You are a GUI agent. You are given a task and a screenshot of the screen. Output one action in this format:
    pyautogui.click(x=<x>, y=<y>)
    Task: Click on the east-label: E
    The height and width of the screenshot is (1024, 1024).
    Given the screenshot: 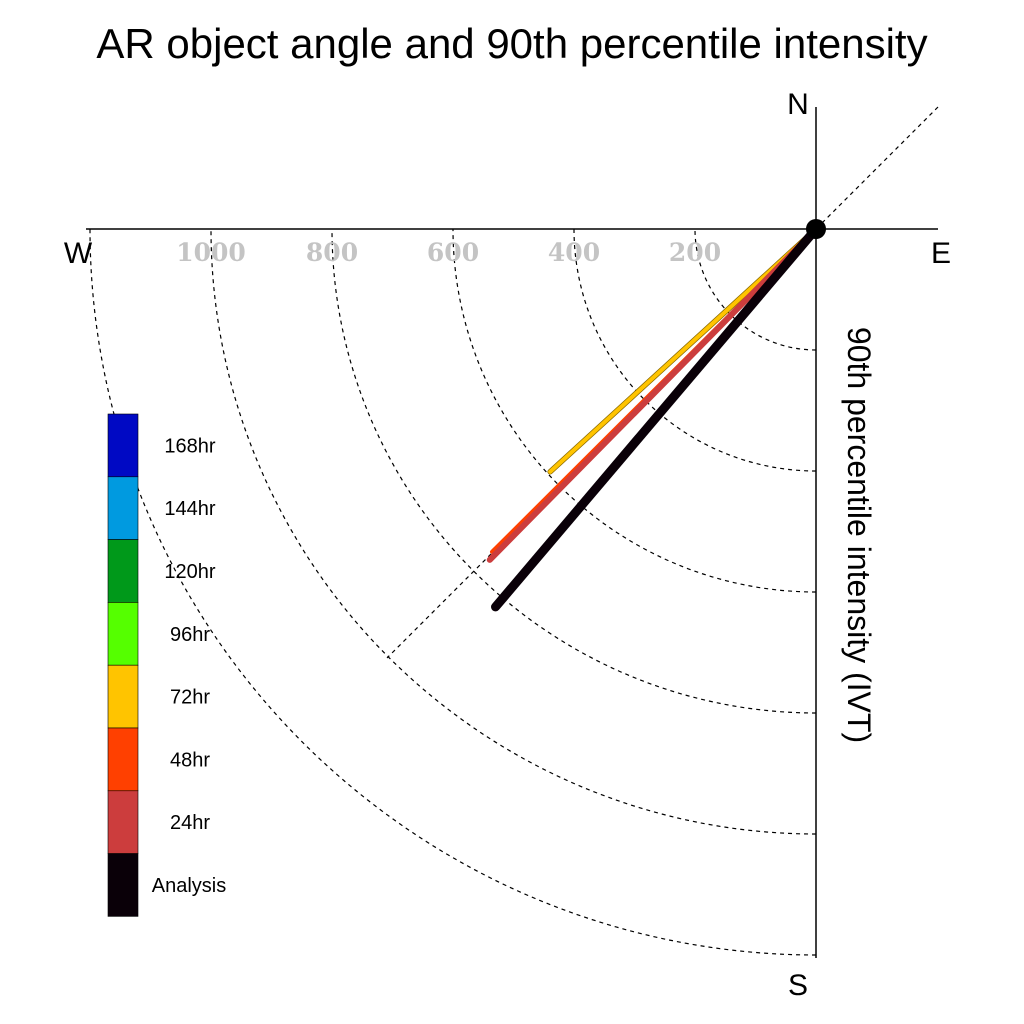 What is the action you would take?
    pyautogui.click(x=941, y=253)
    